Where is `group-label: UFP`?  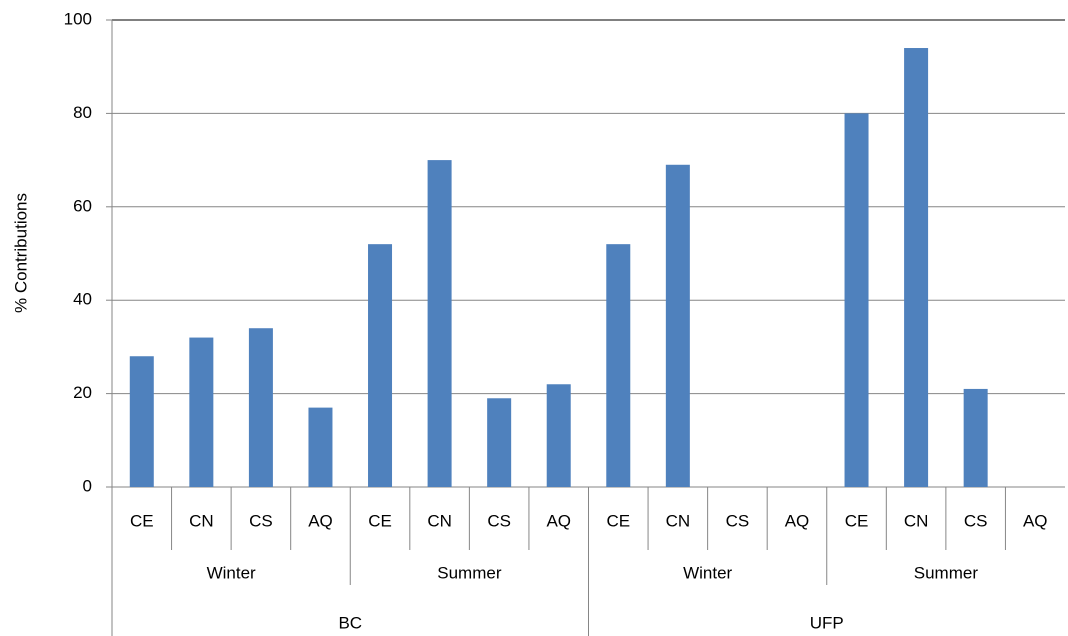
group-label: UFP is located at coordinates (827, 622).